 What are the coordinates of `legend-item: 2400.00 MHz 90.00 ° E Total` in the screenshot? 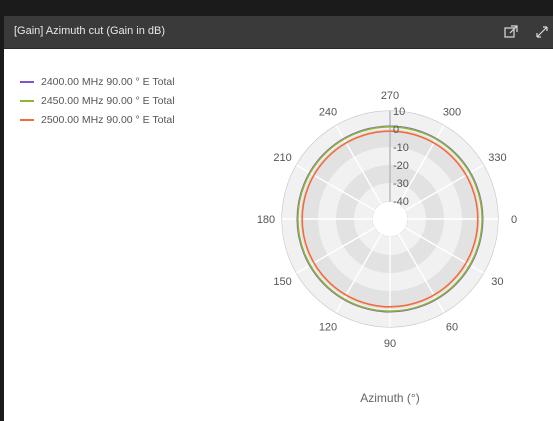 It's located at (97, 81).